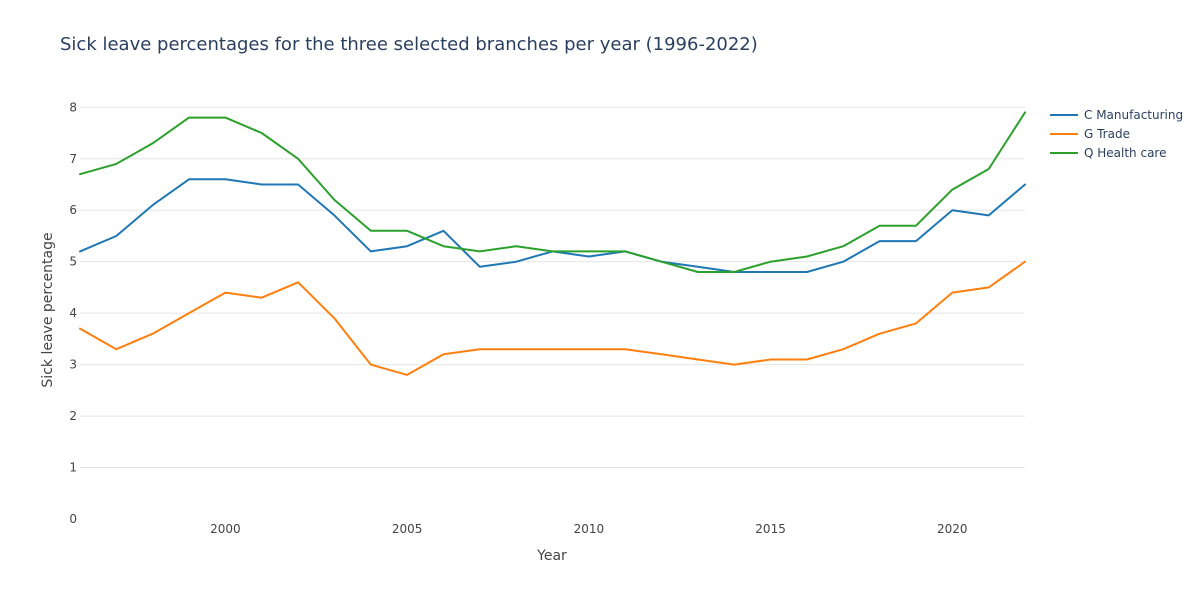 The height and width of the screenshot is (600, 1200). I want to click on y-tick-label: 7, so click(73, 159).